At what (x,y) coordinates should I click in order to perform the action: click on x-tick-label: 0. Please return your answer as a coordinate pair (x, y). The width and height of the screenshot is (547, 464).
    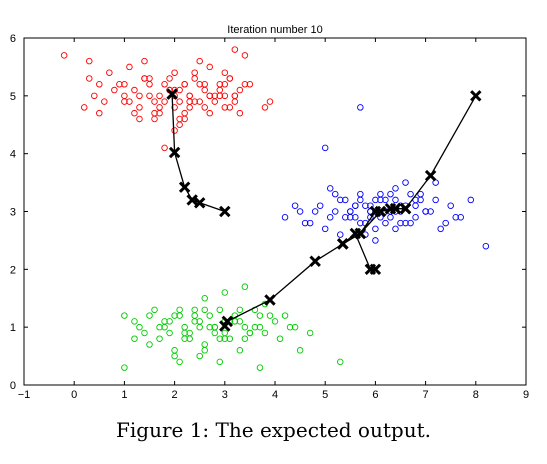
    Looking at the image, I should click on (74, 395).